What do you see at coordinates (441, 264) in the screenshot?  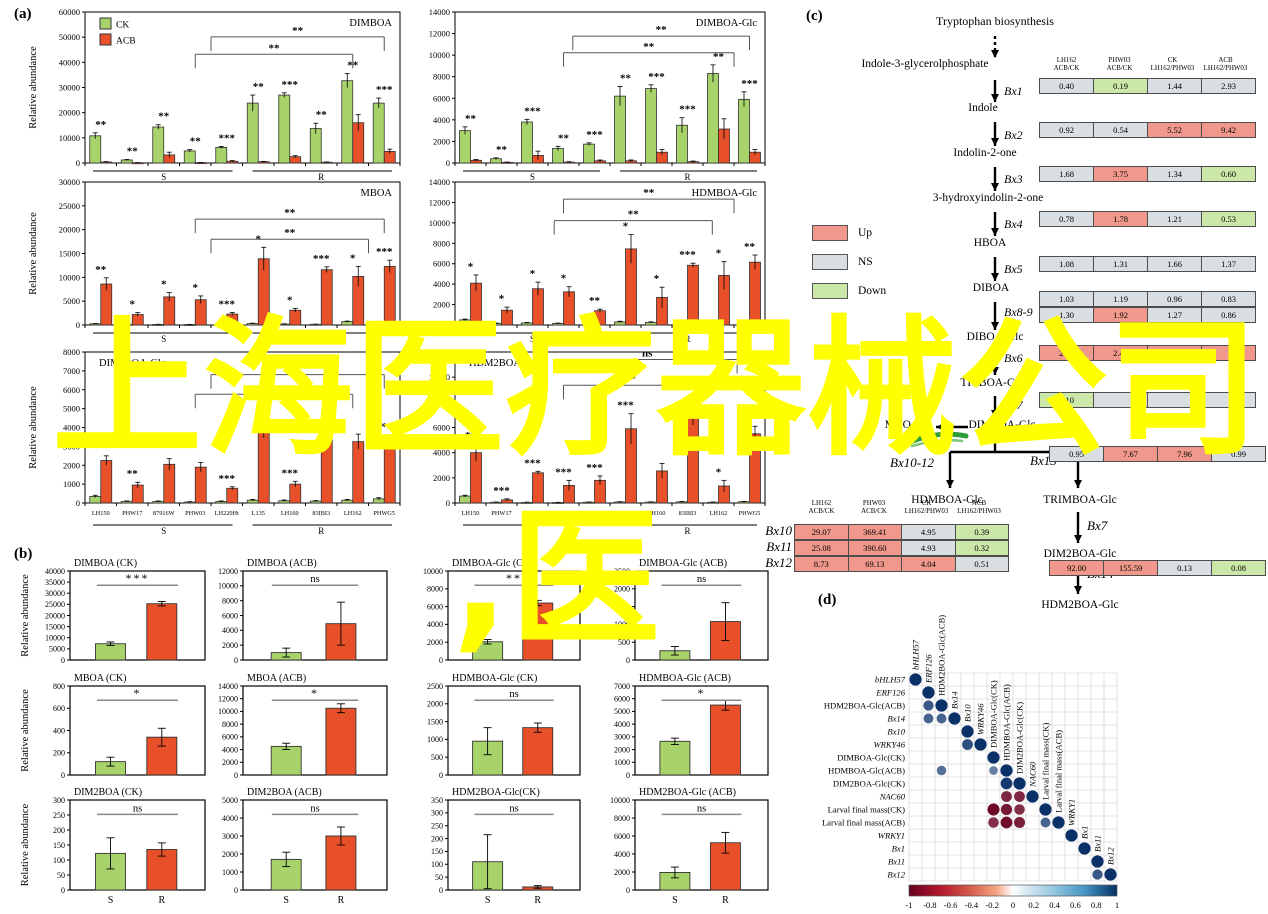 I see `y-tick-label: 6000` at bounding box center [441, 264].